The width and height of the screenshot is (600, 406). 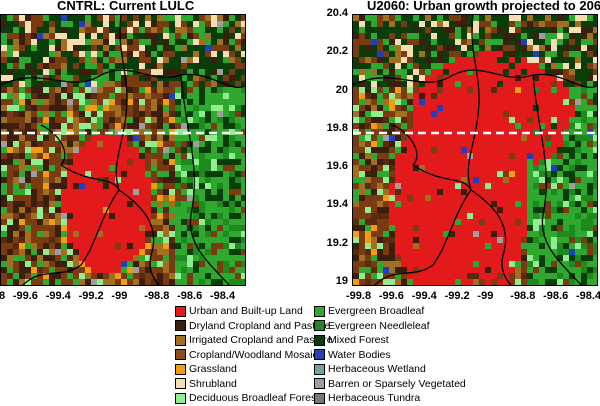 I want to click on legend-item: Cropland/Woodland Mosaic, so click(x=254, y=355).